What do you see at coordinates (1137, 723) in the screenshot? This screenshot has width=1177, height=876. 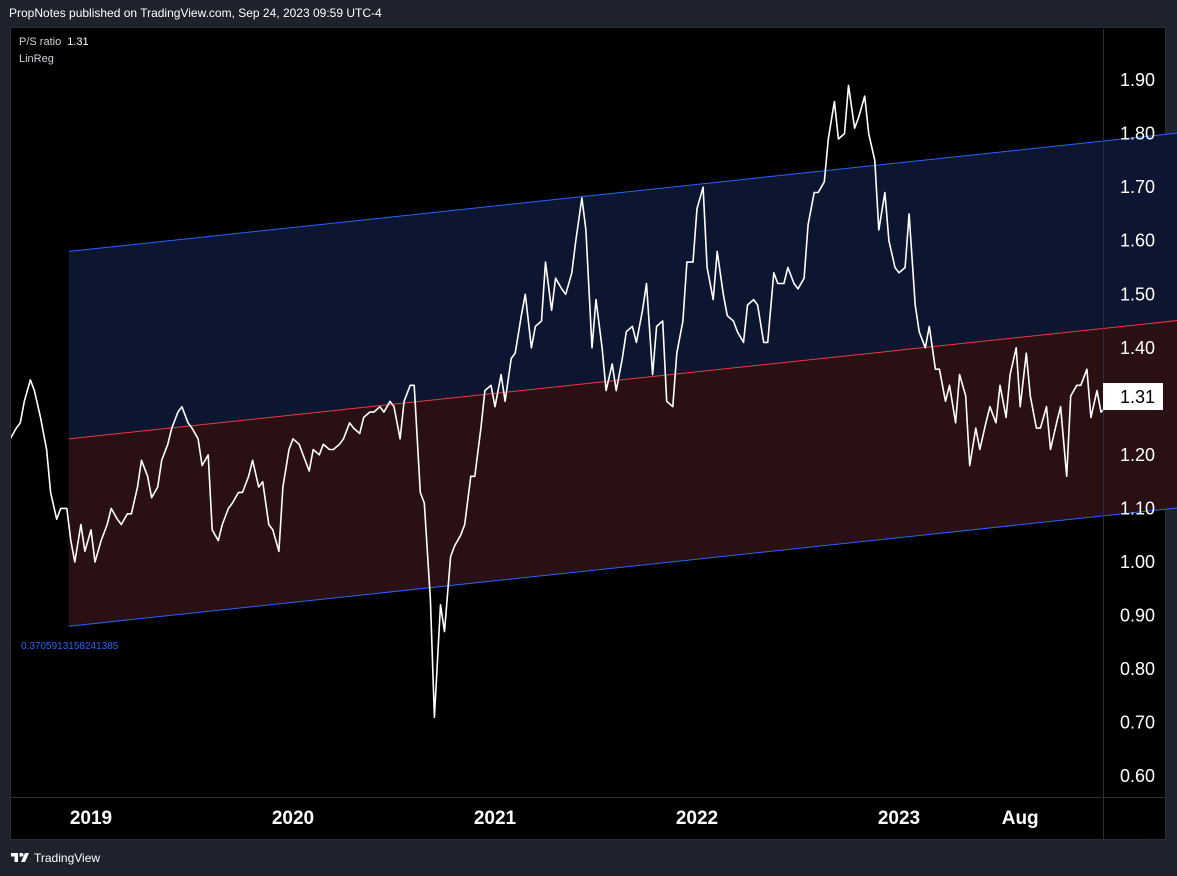 I see `y-tick-label: 0.70` at bounding box center [1137, 723].